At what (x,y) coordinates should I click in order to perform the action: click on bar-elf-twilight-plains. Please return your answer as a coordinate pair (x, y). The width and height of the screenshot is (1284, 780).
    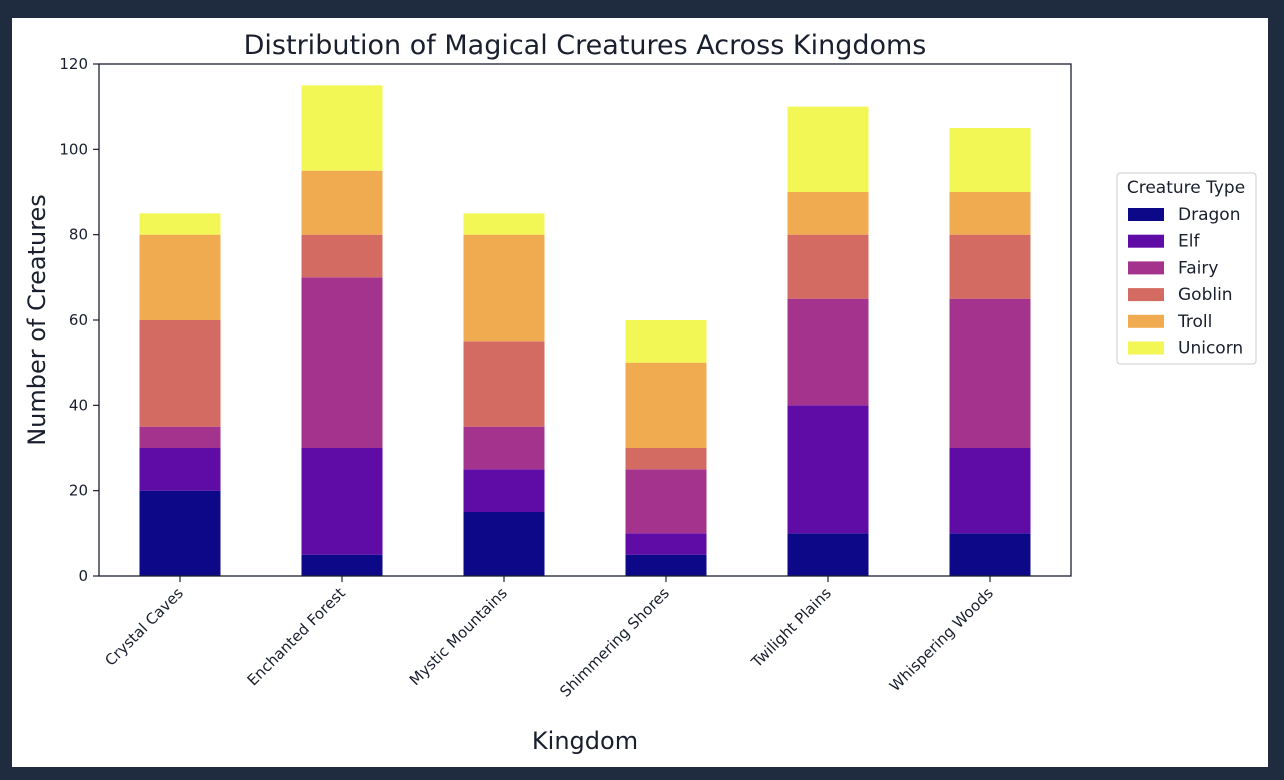
    Looking at the image, I should click on (828, 469).